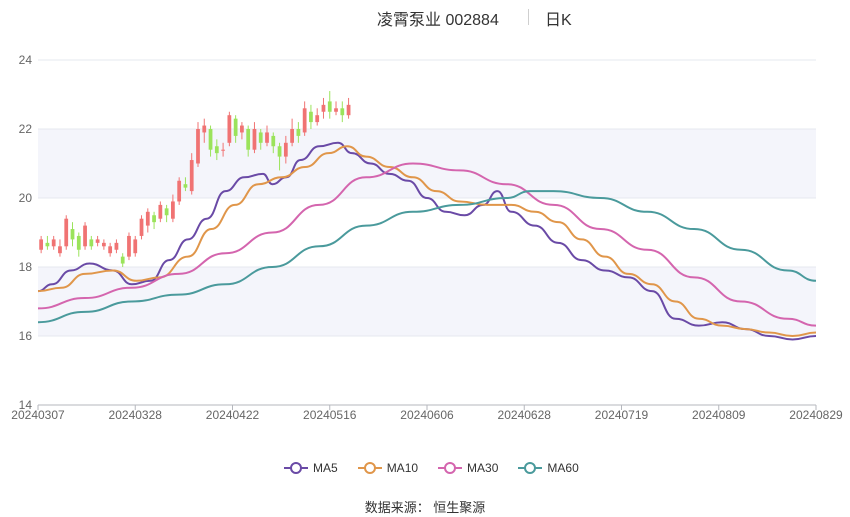 The image size is (850, 517). What do you see at coordinates (622, 415) in the screenshot?
I see `x-tick-label: 20240719` at bounding box center [622, 415].